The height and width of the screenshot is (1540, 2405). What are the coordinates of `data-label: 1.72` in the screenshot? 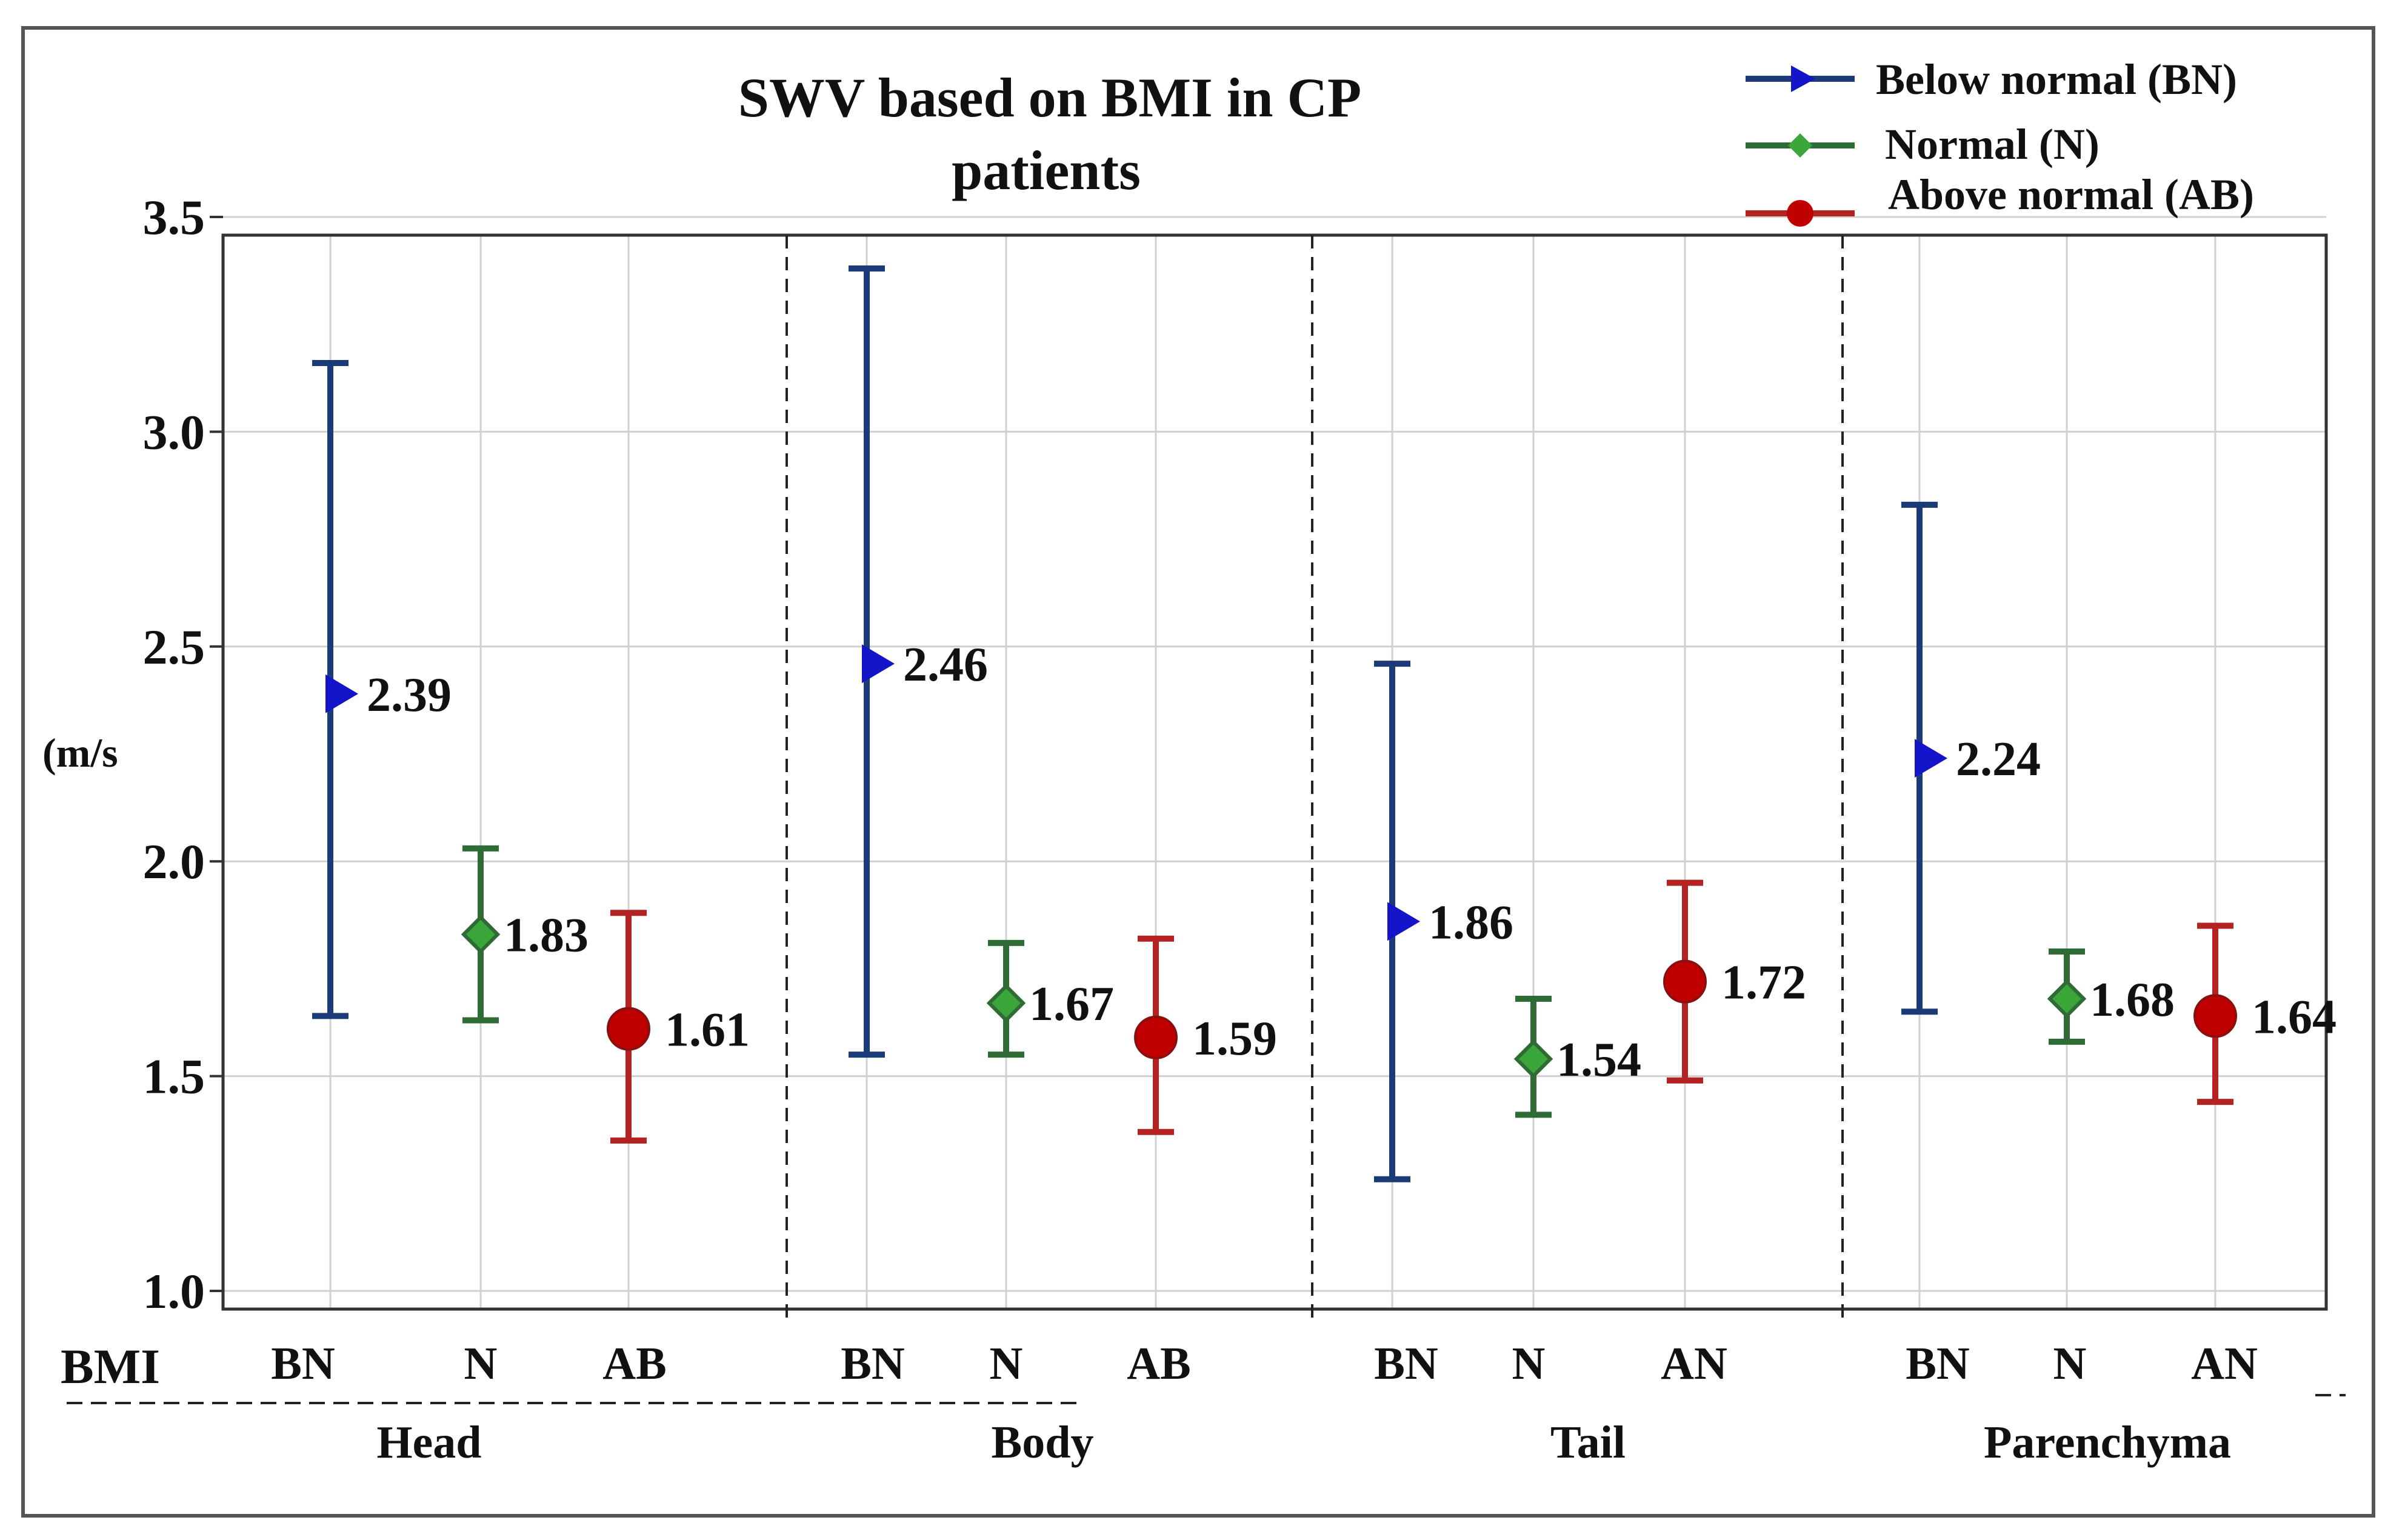 It's located at (1763, 983).